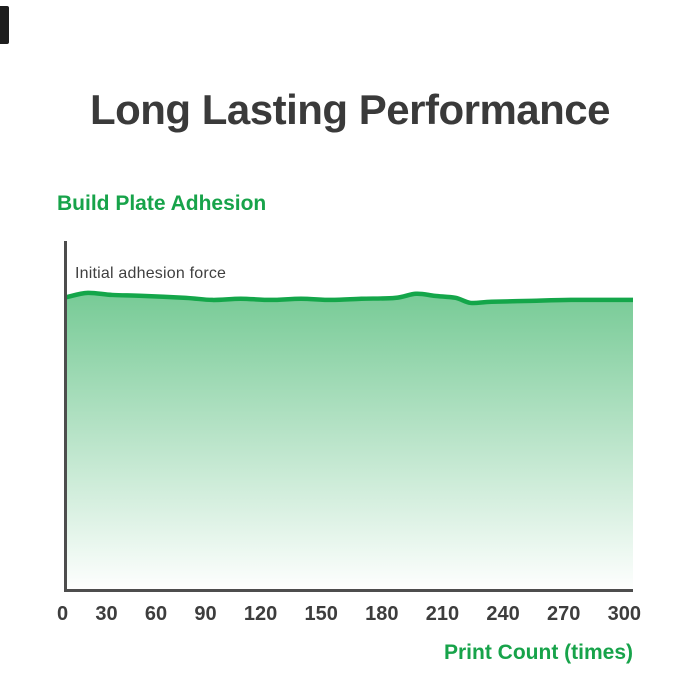 Image resolution: width=700 pixels, height=700 pixels. I want to click on adhesion-line, so click(350, 298).